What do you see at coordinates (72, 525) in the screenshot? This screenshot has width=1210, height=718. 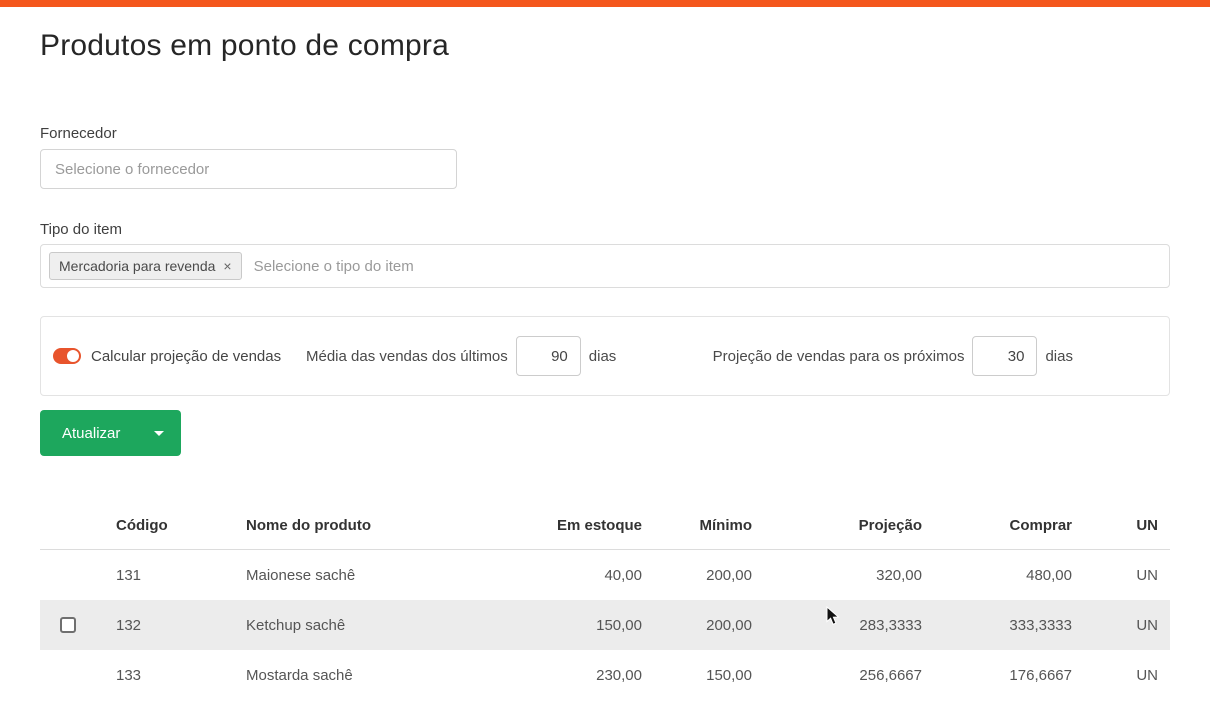 I see `header-checkbox-spacer` at bounding box center [72, 525].